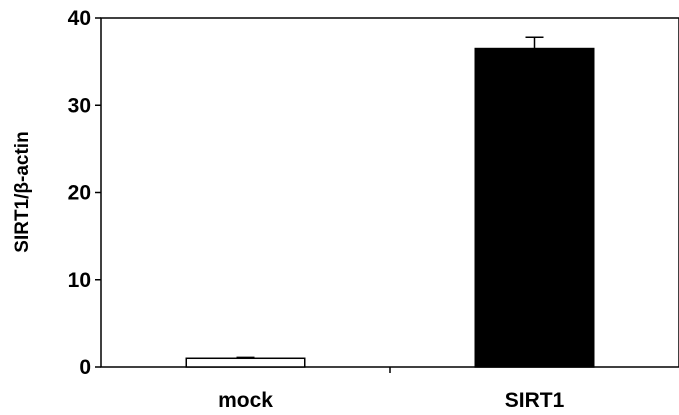  What do you see at coordinates (391, 400) in the screenshot?
I see `x-tick-labels: mock SIRT1` at bounding box center [391, 400].